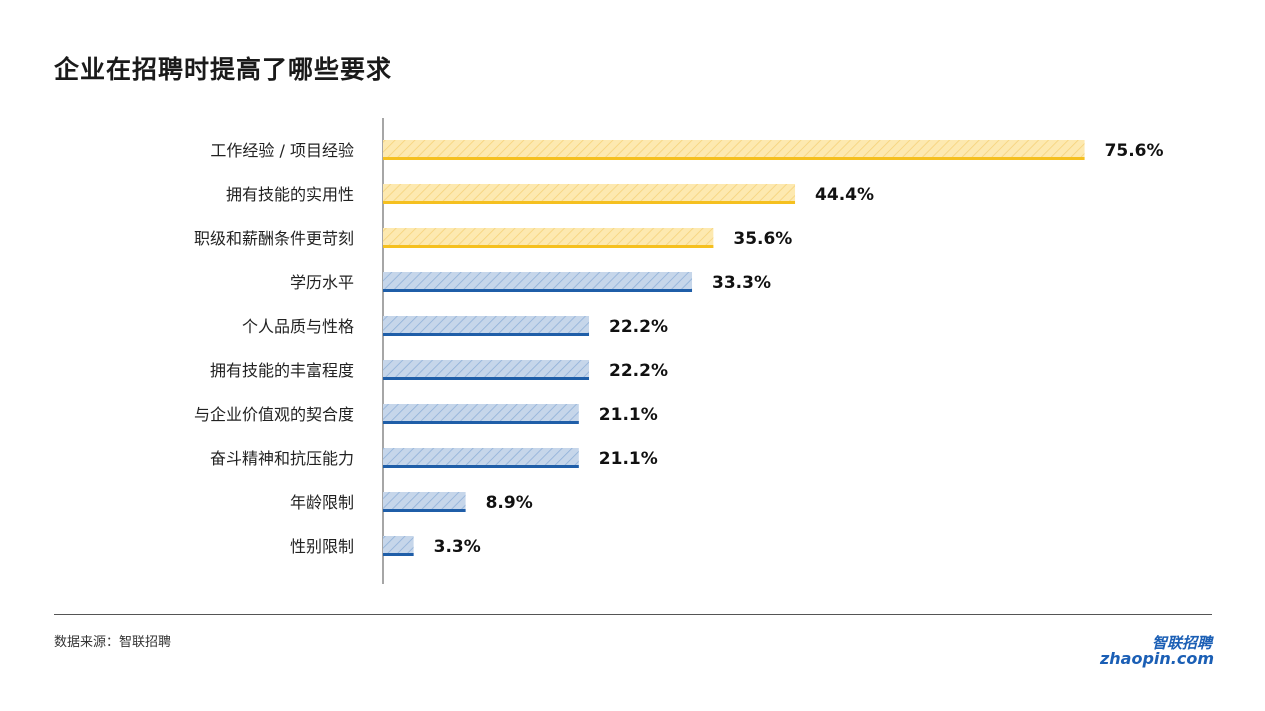 This screenshot has width=1265, height=711. I want to click on value-label: 35.6%, so click(762, 239).